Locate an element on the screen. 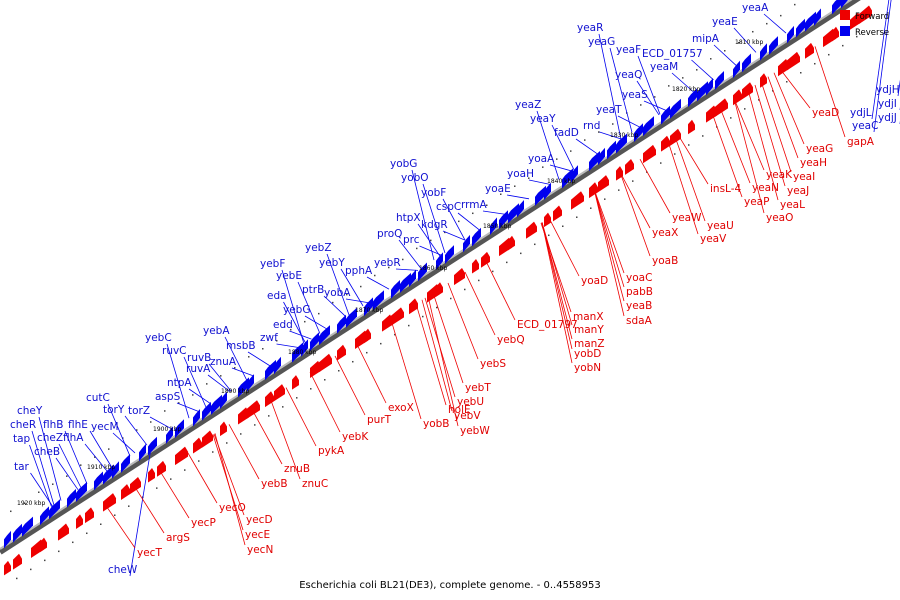 This screenshot has width=900, height=600. kbp-label: 1840 kbp is located at coordinates (561, 181).